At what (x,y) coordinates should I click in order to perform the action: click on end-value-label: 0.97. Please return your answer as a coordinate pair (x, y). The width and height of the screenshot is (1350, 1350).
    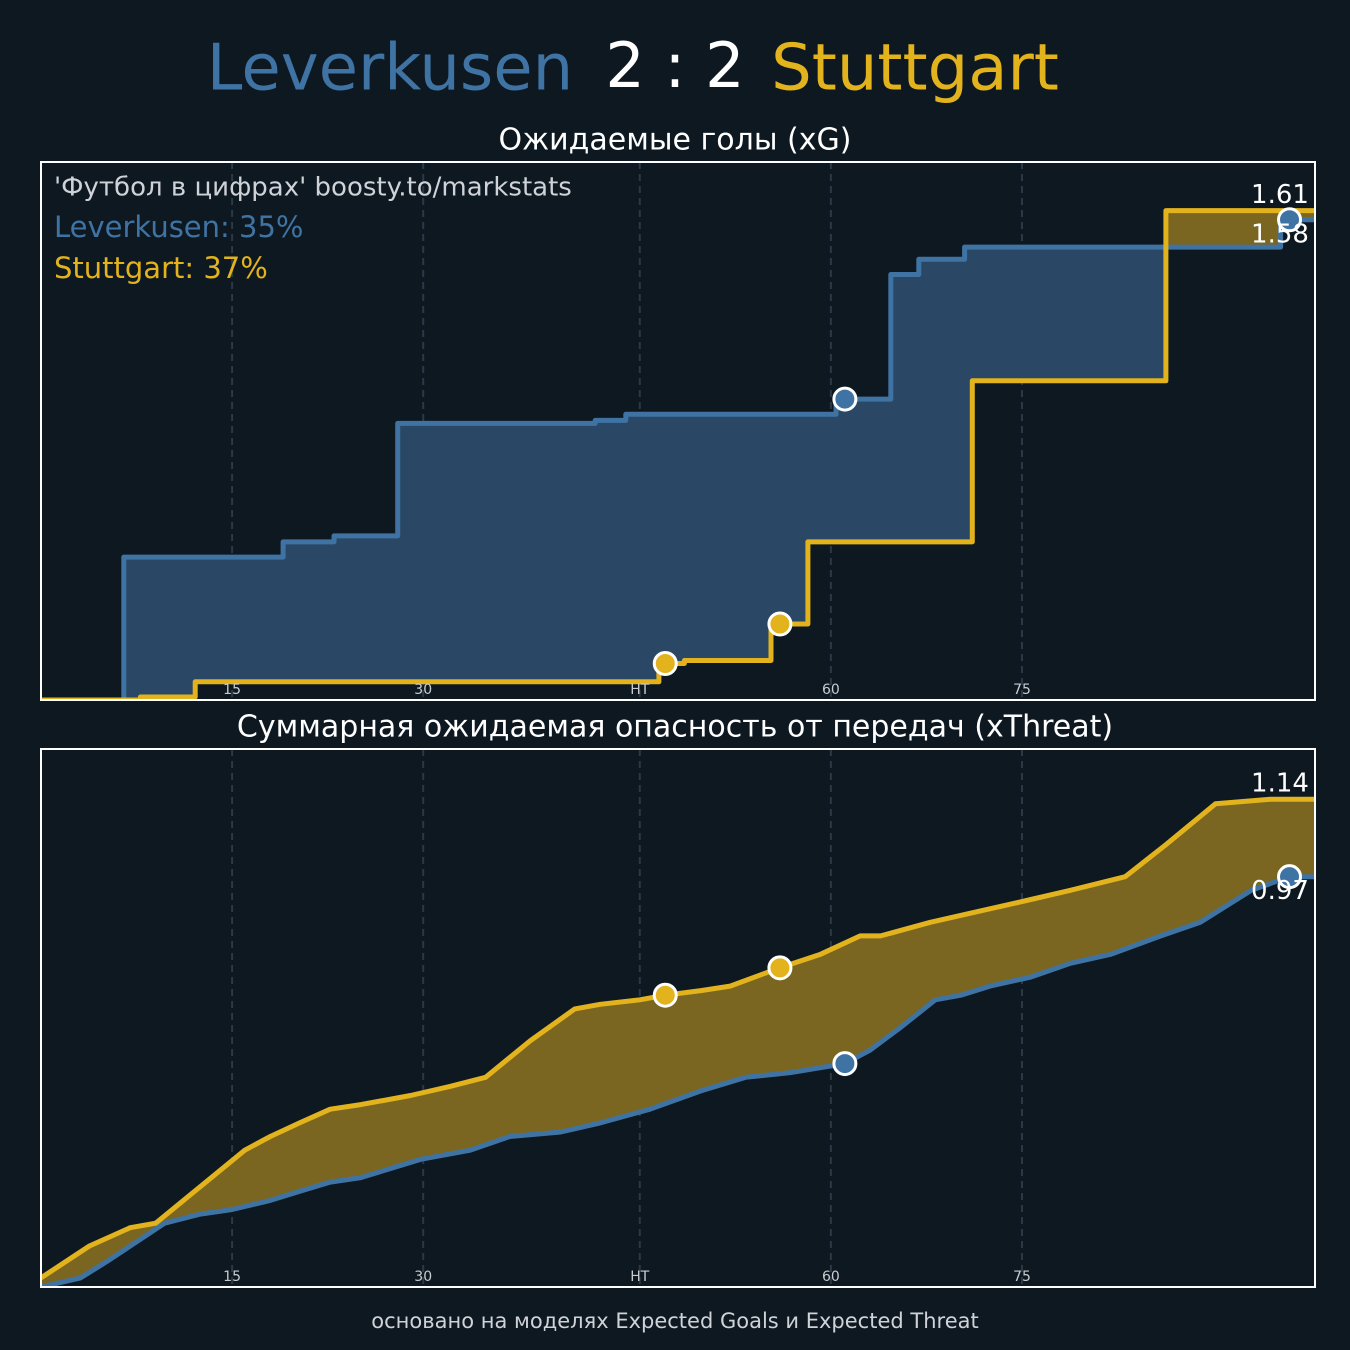
    Looking at the image, I should click on (1280, 891).